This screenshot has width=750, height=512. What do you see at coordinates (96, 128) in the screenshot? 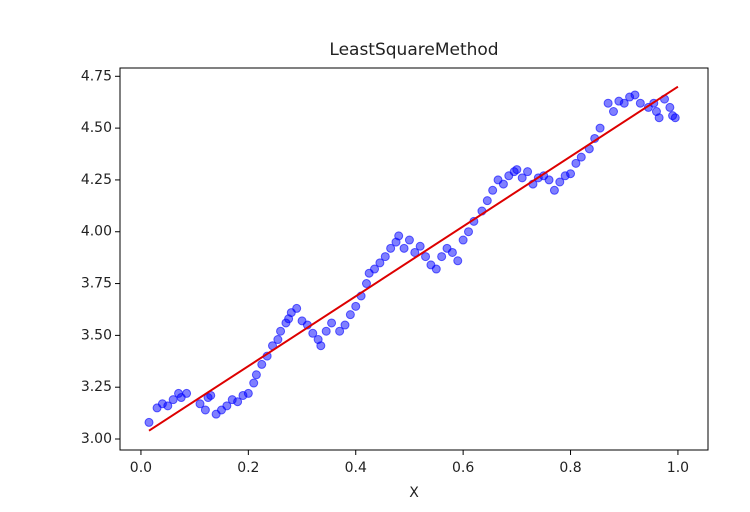
I see `y-tick-label: 4.50` at bounding box center [96, 128].